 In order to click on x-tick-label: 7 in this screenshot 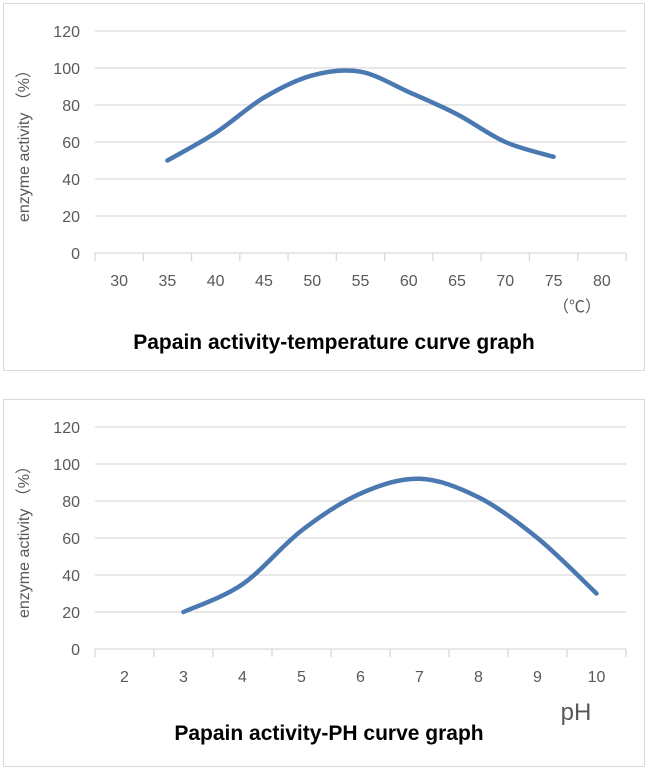, I will do `click(419, 677)`.